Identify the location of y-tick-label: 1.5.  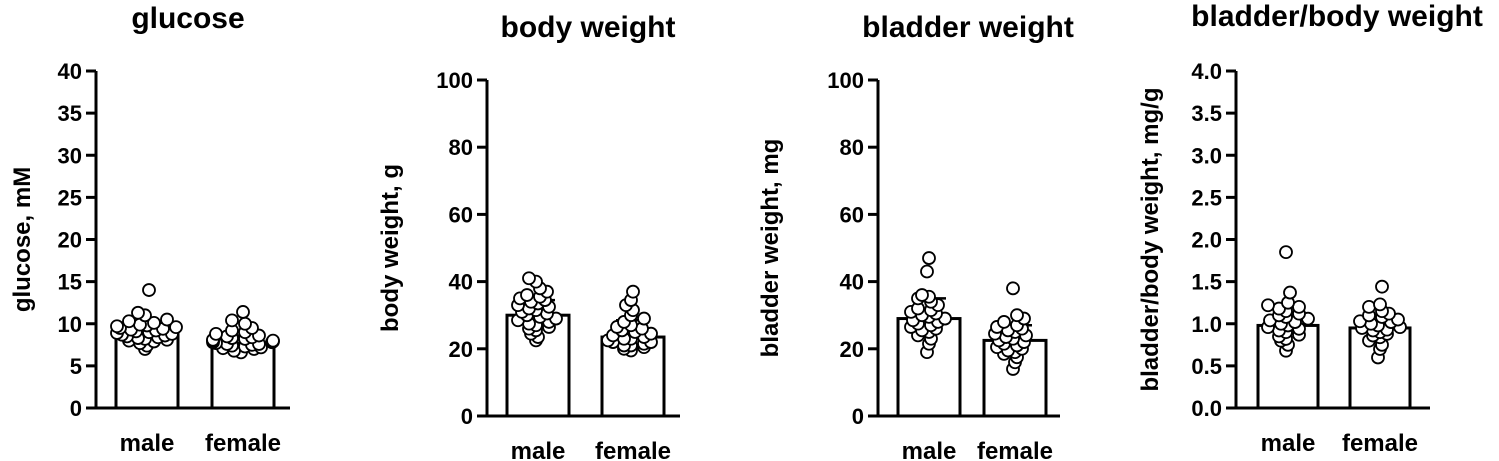
(1206, 282).